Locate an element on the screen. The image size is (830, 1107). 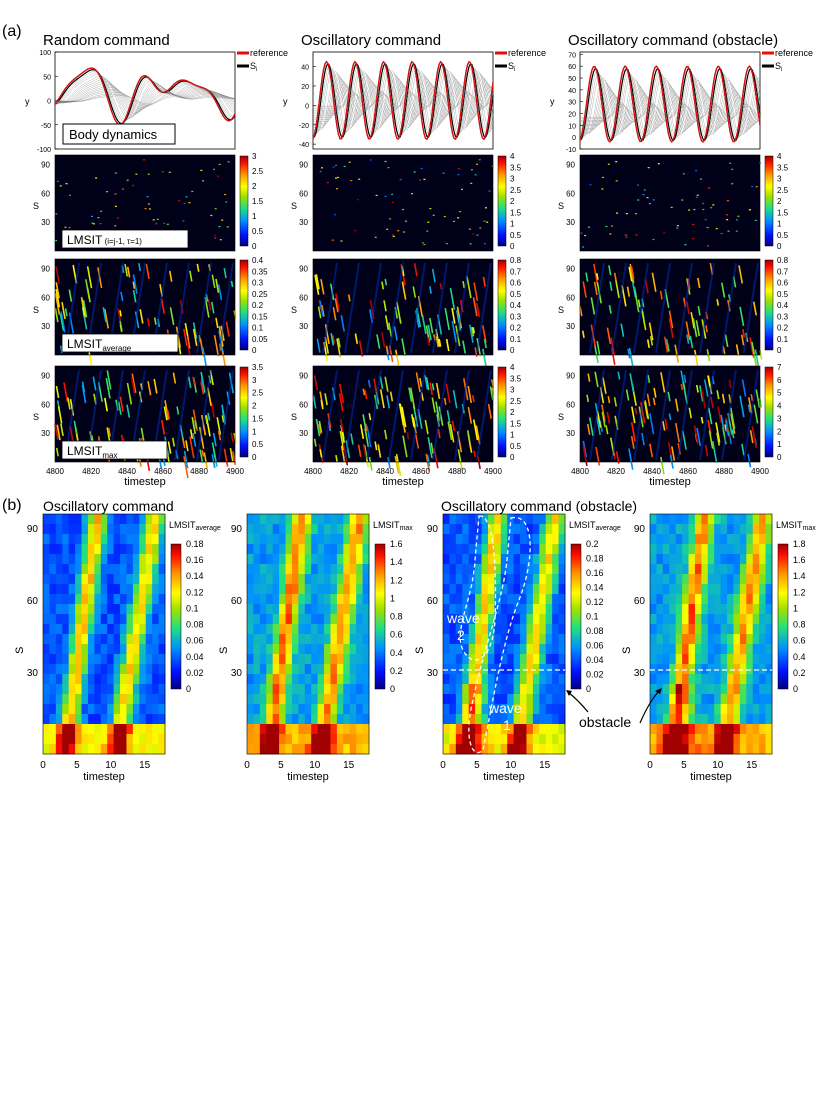
colorbar-tick-label: 2.5 is located at coordinates (258, 171).